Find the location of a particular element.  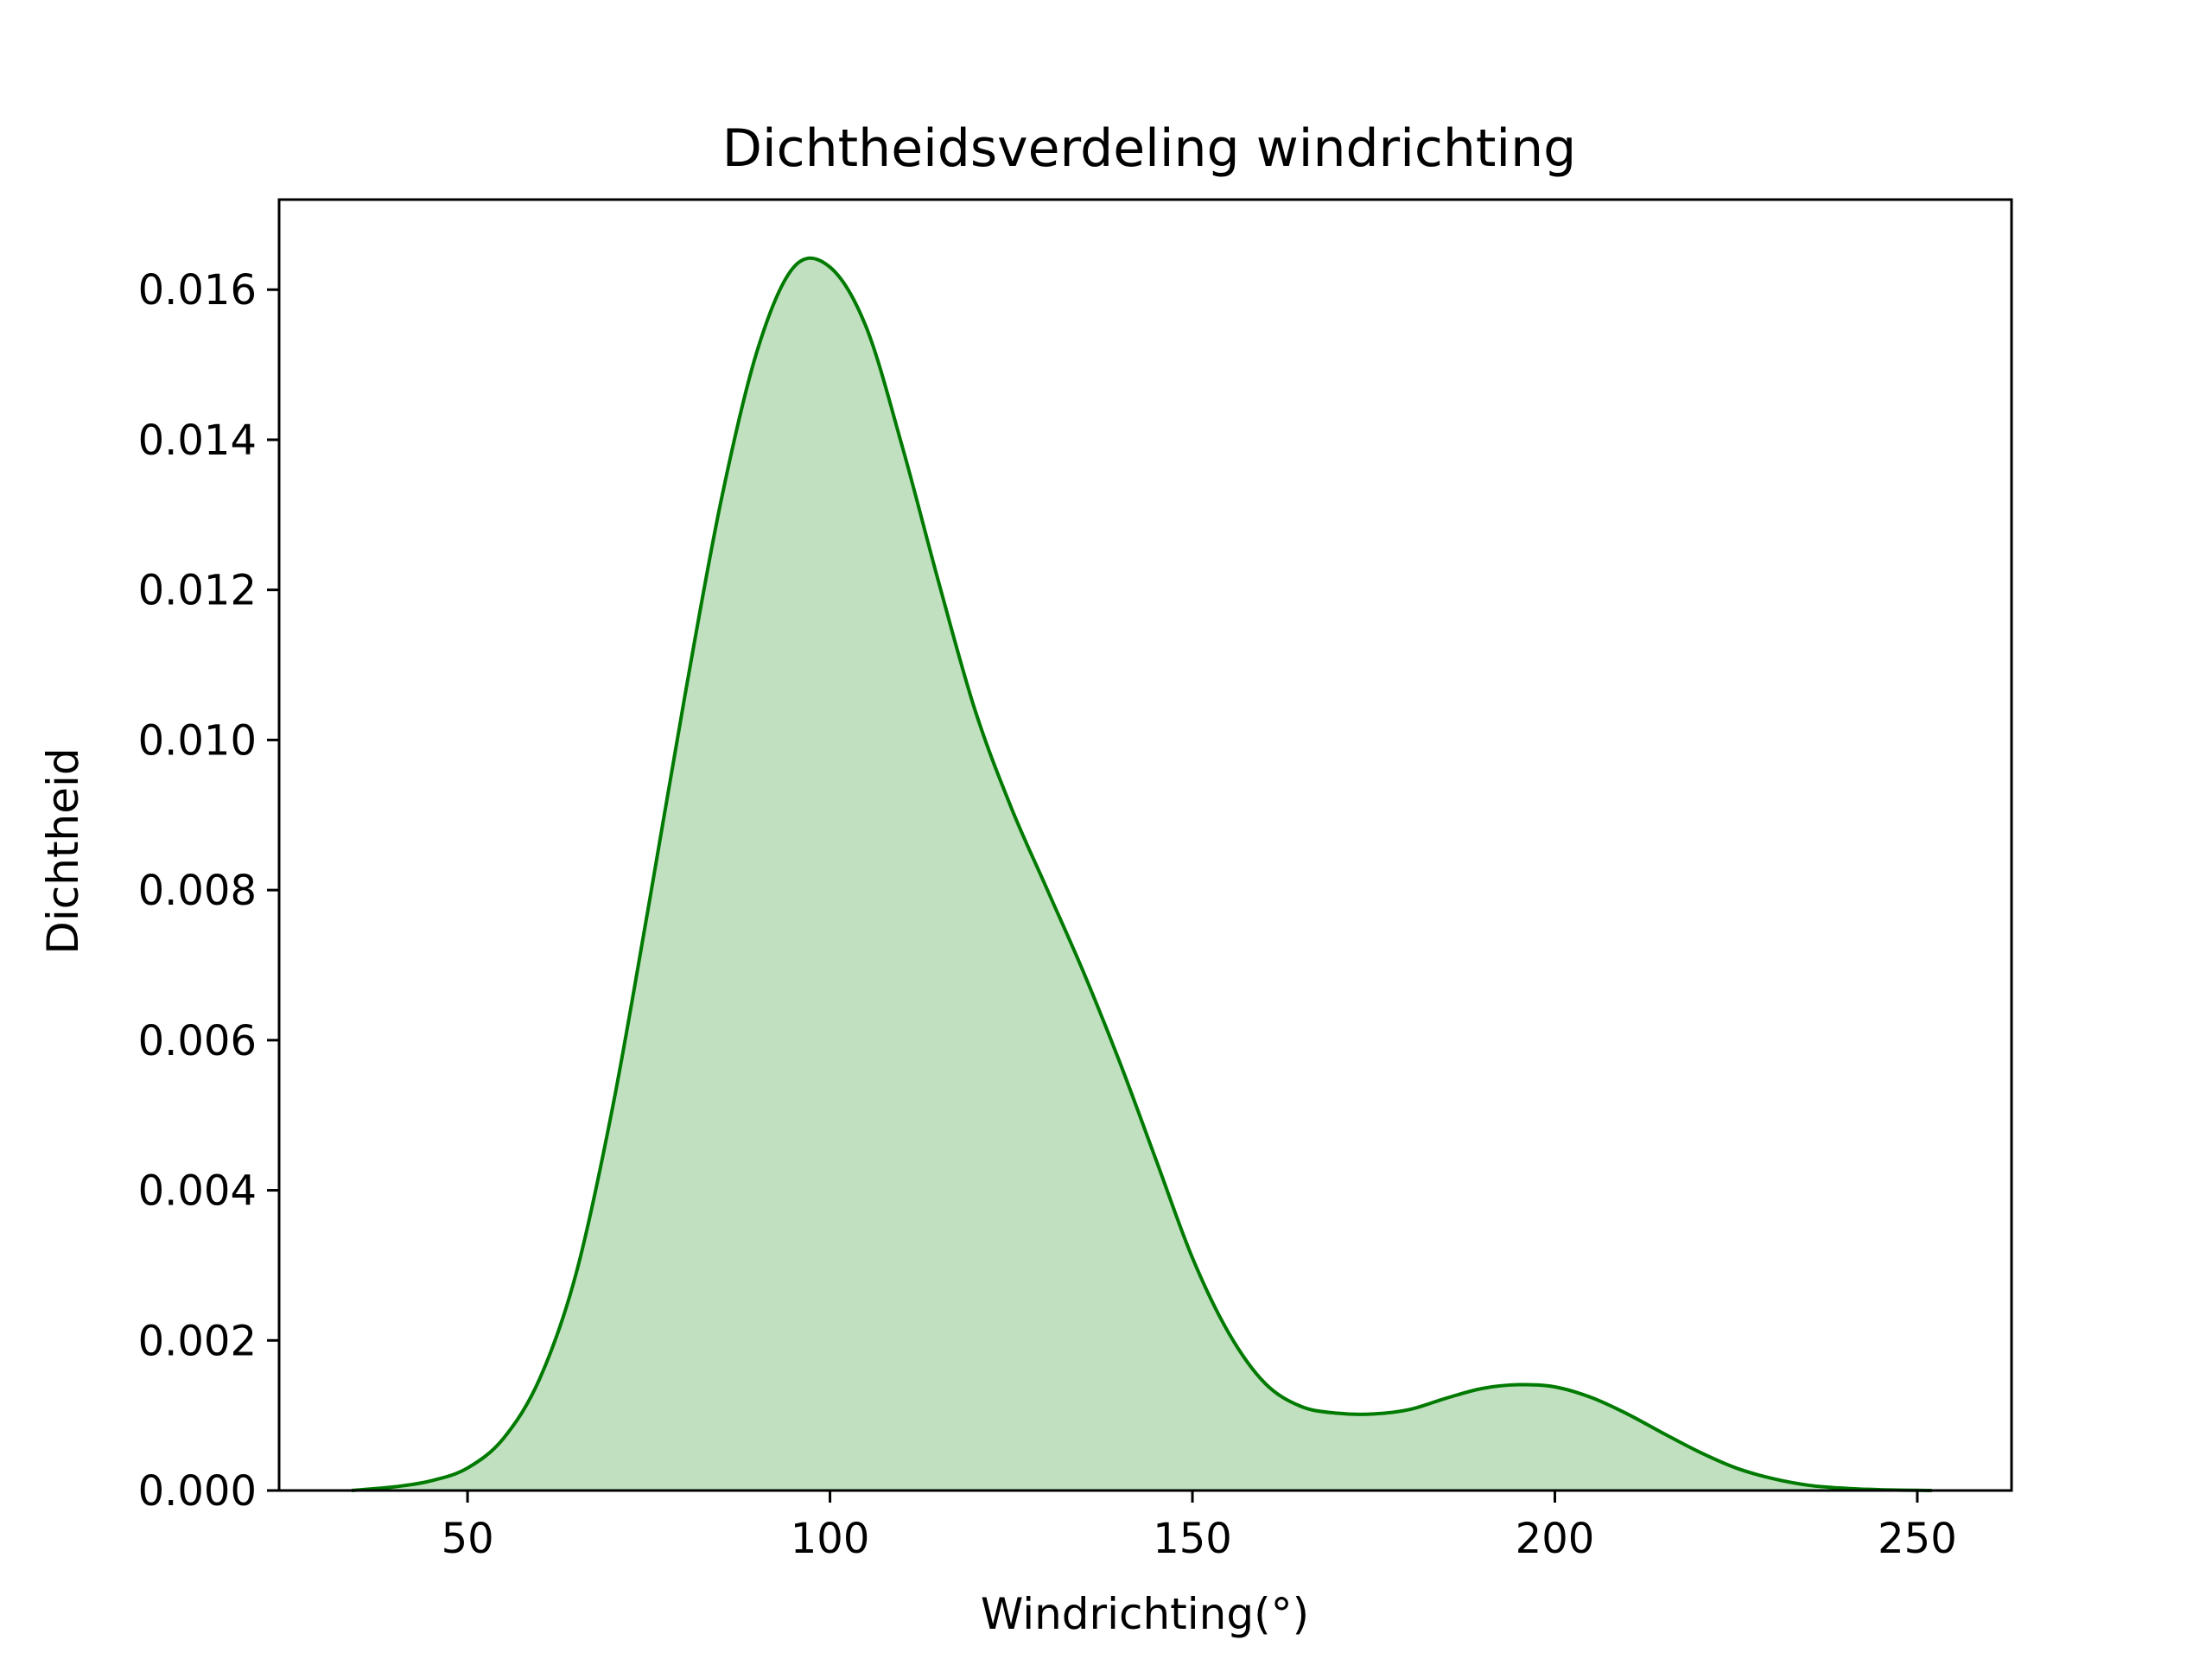

y-tick-label: 0.012 is located at coordinates (197, 591).